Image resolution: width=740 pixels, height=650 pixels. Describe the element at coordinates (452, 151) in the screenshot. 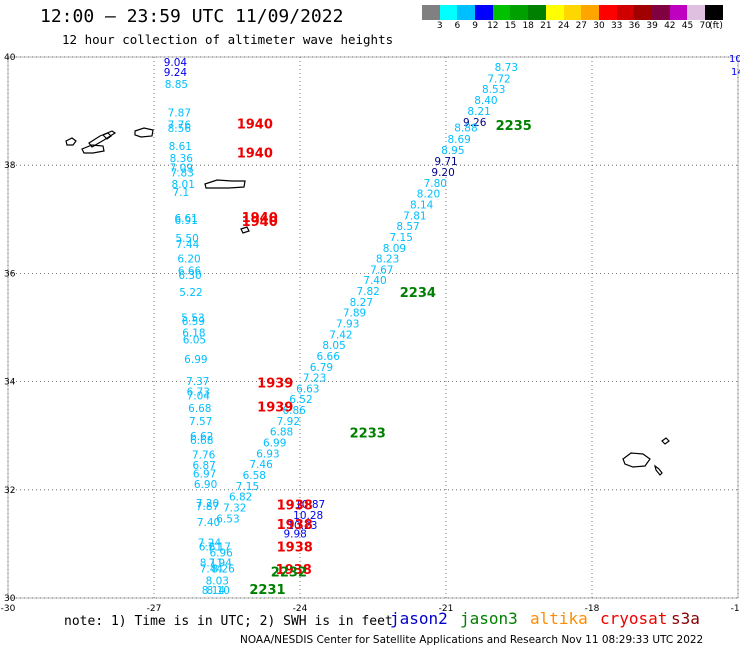

I see `swh-value-jason3: 8.95` at that location.